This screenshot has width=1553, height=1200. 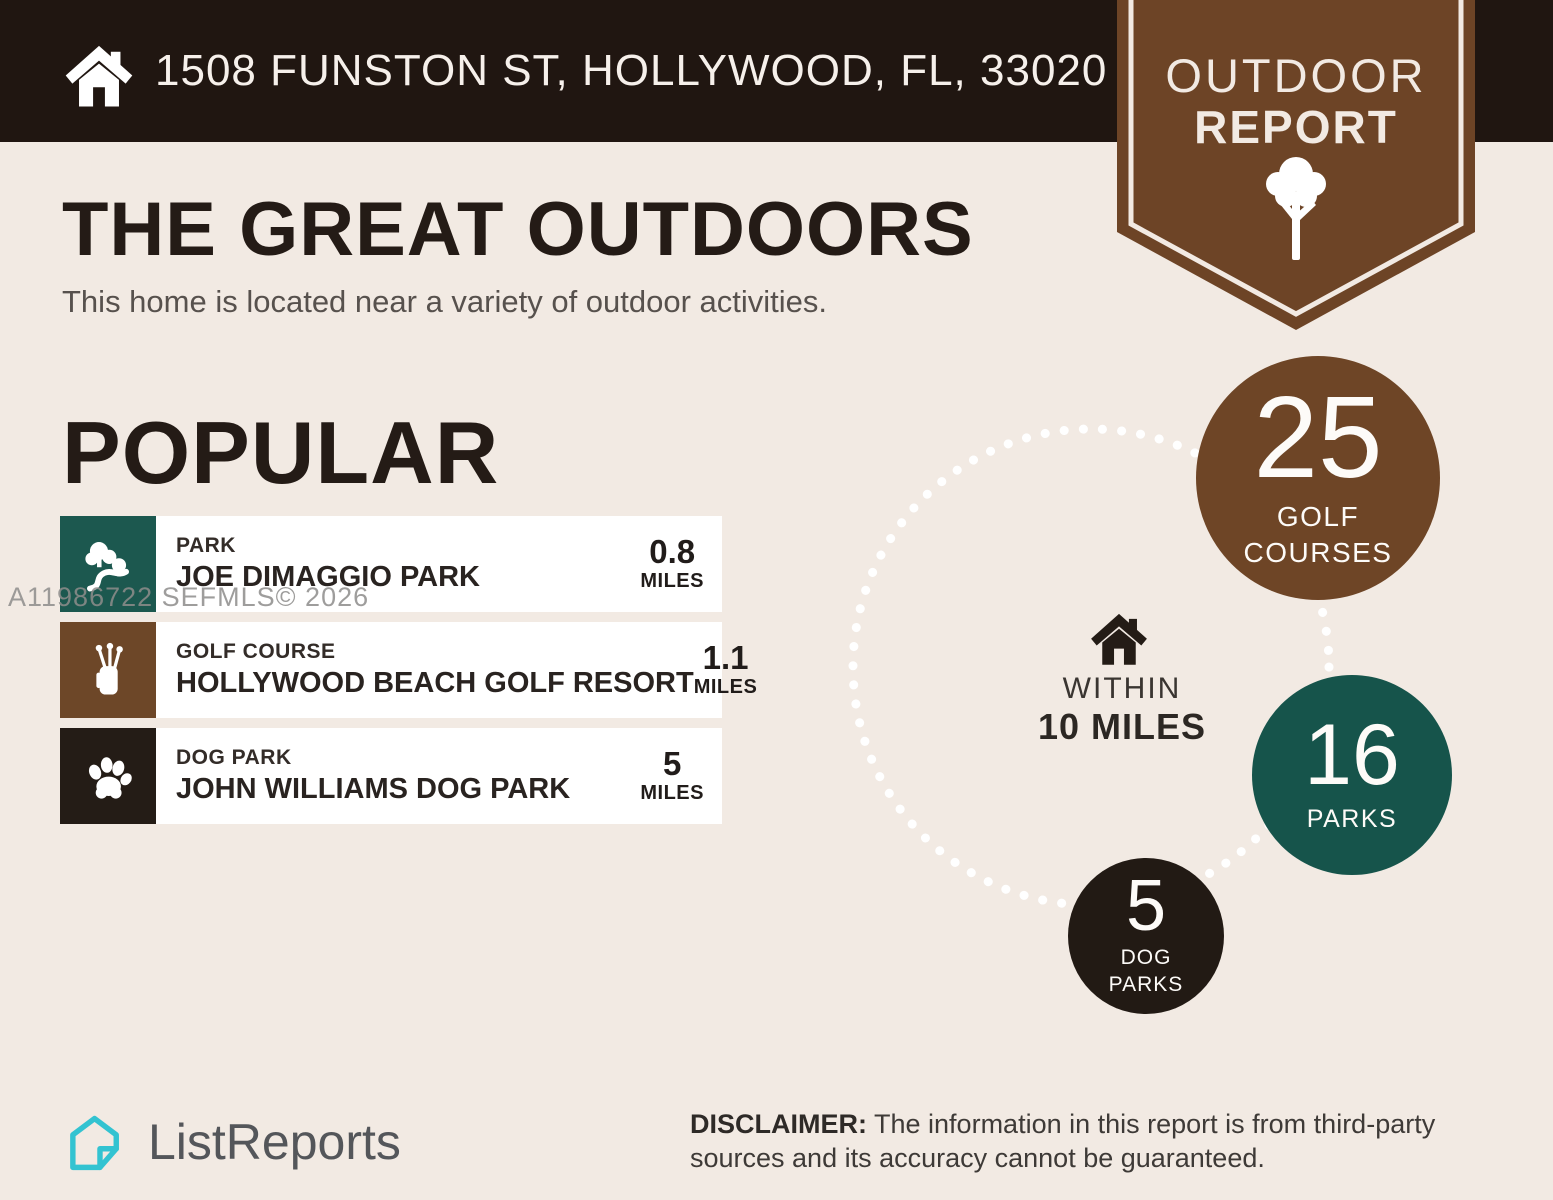 I want to click on home-icon, so click(x=99, y=76).